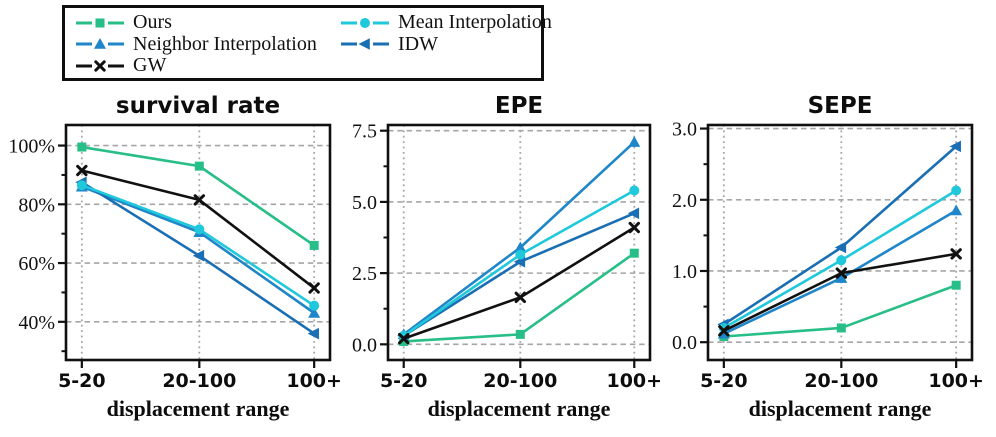  What do you see at coordinates (364, 274) in the screenshot?
I see `y-tick-label: 2.5` at bounding box center [364, 274].